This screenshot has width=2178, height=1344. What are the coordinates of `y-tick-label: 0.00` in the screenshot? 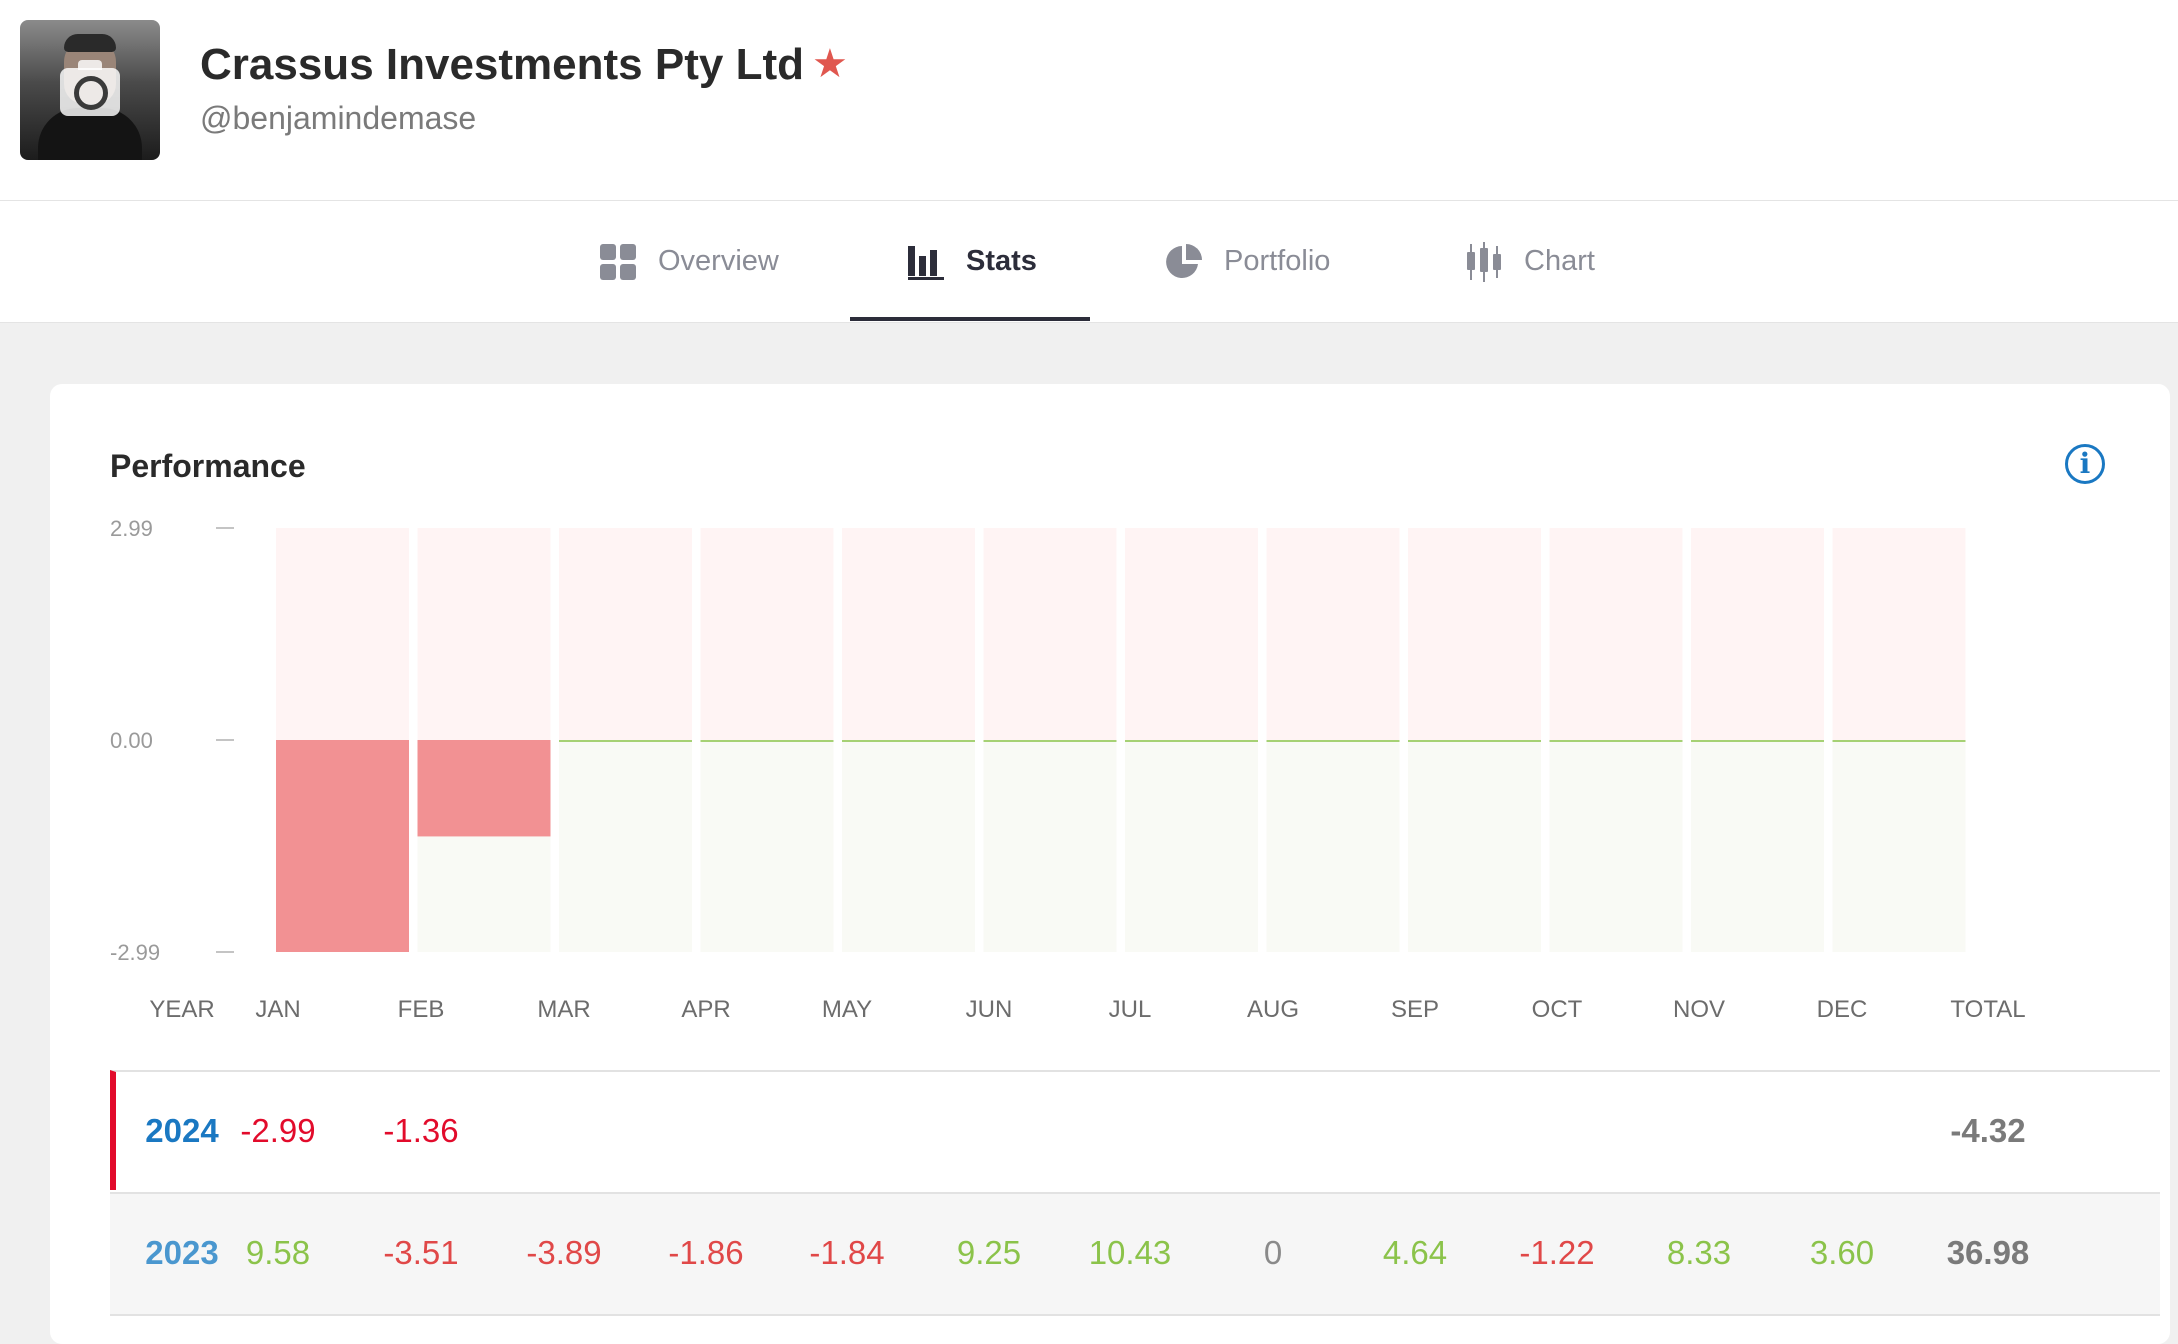 It's located at (131, 740).